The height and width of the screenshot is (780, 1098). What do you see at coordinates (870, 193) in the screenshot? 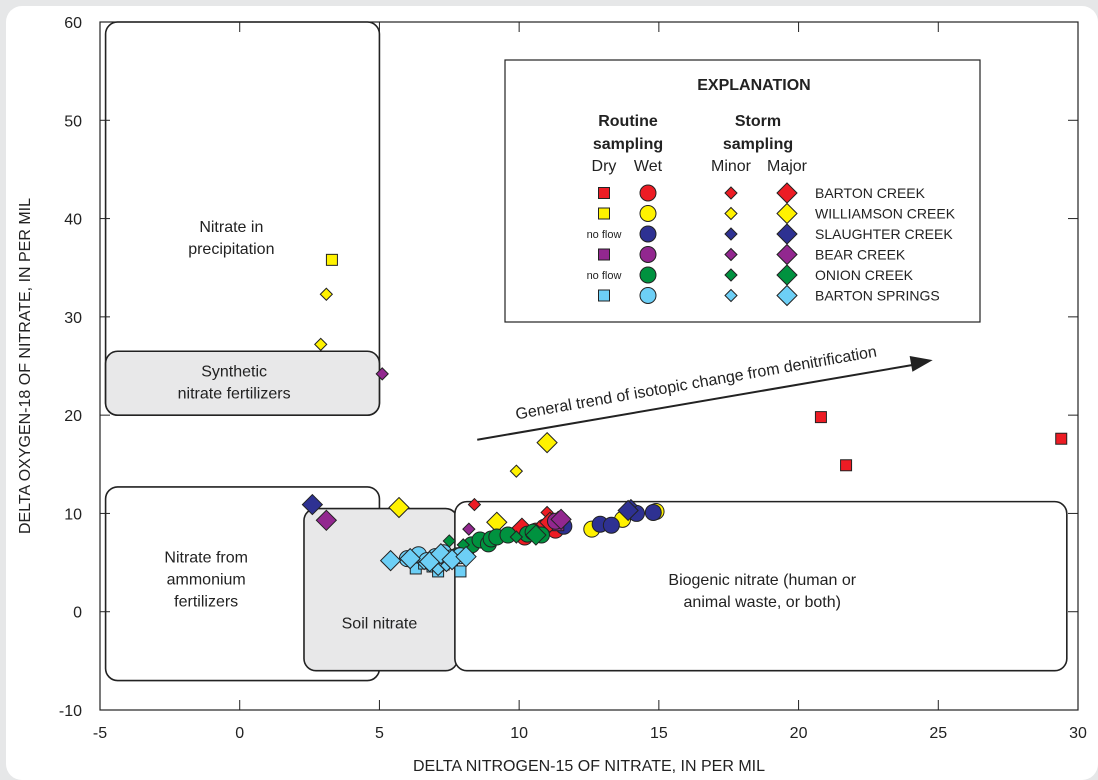
I see `legend-site-label: BARTON CREEK` at bounding box center [870, 193].